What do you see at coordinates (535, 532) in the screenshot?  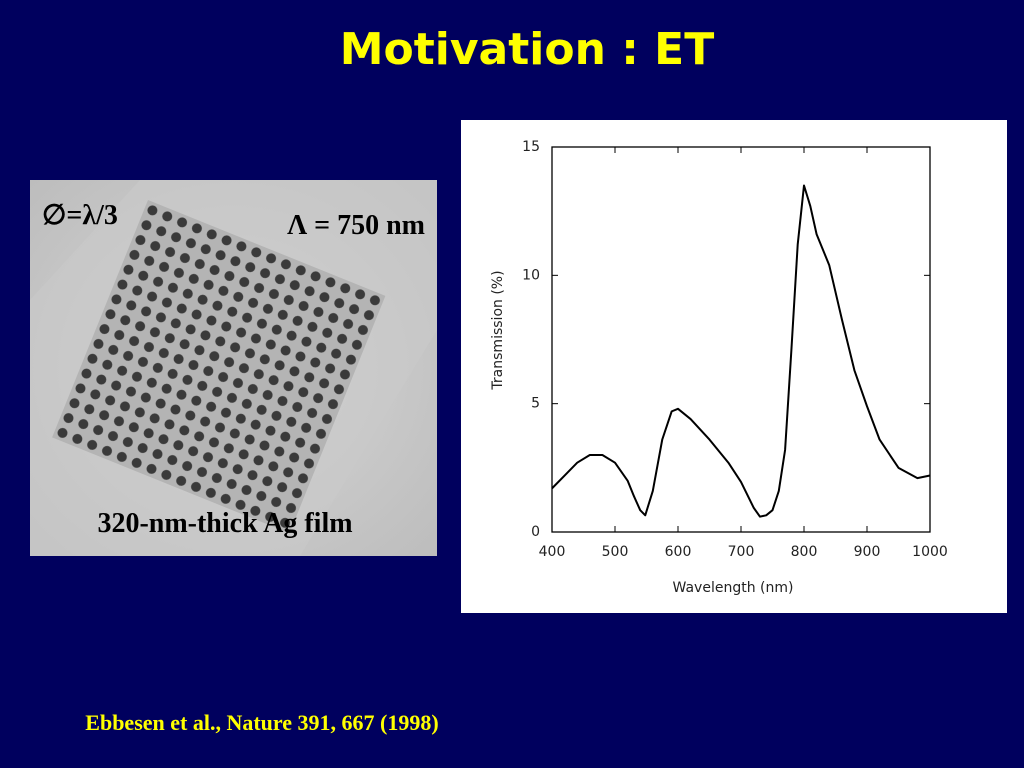 I see `y-tick-label: 0` at bounding box center [535, 532].